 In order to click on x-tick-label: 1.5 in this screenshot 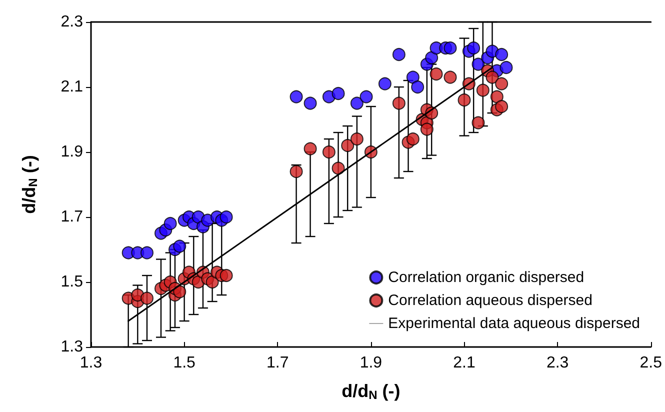, I will do `click(184, 363)`.